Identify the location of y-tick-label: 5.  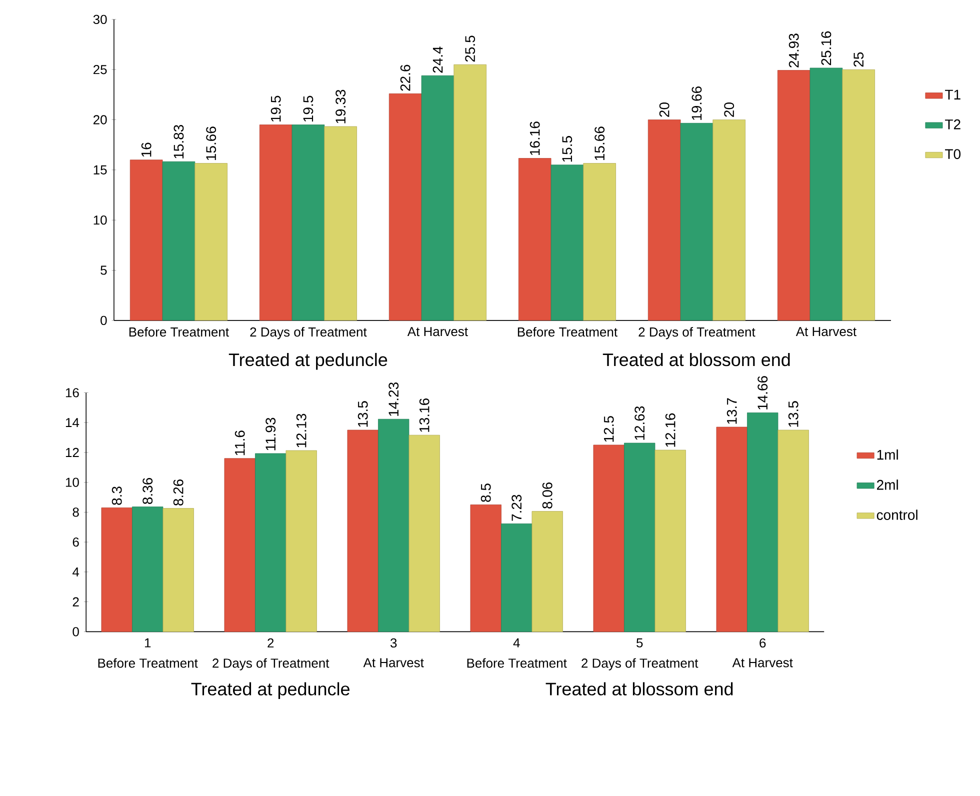
(103, 270).